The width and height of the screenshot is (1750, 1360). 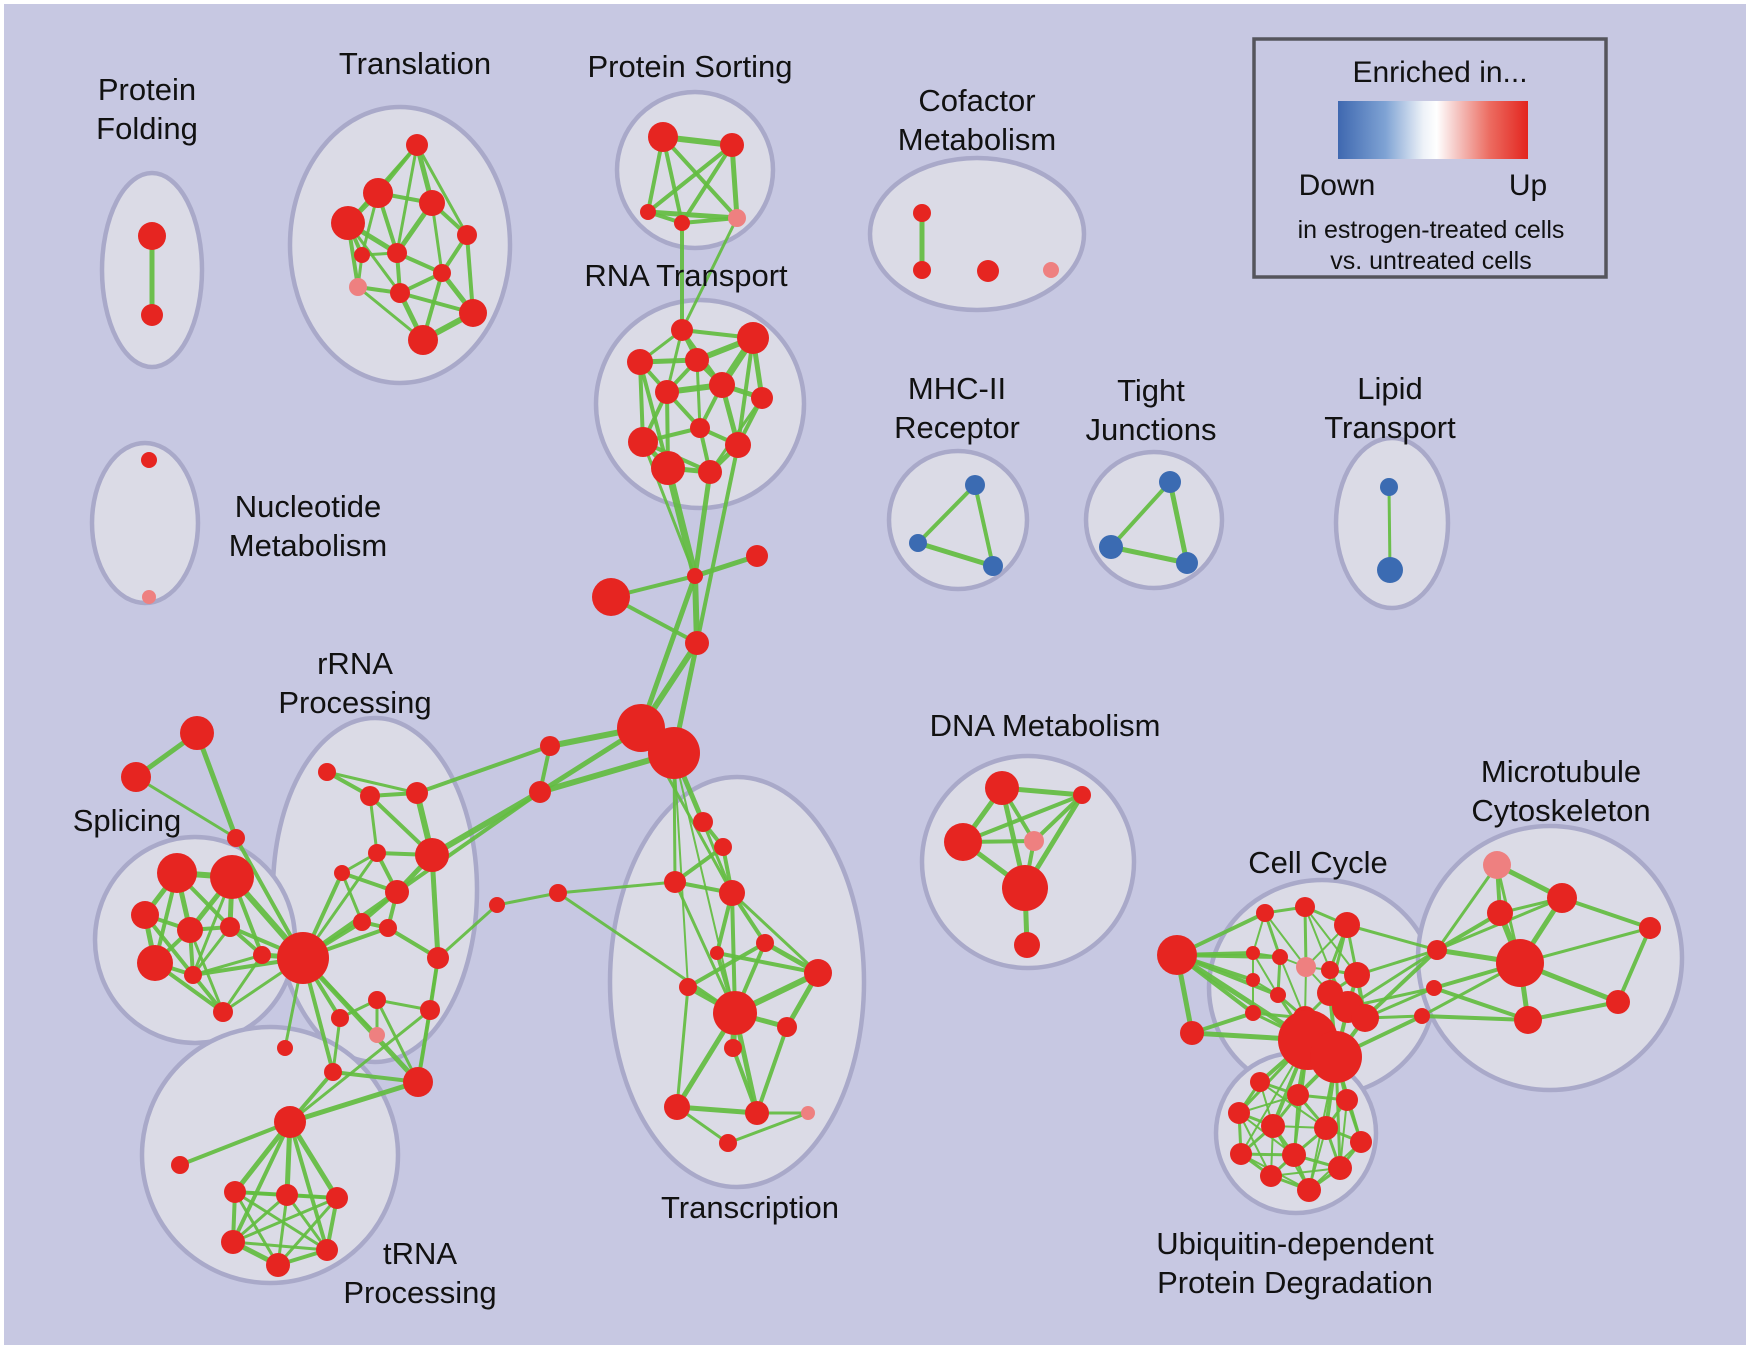 What do you see at coordinates (149, 597) in the screenshot?
I see `network-node-nm2` at bounding box center [149, 597].